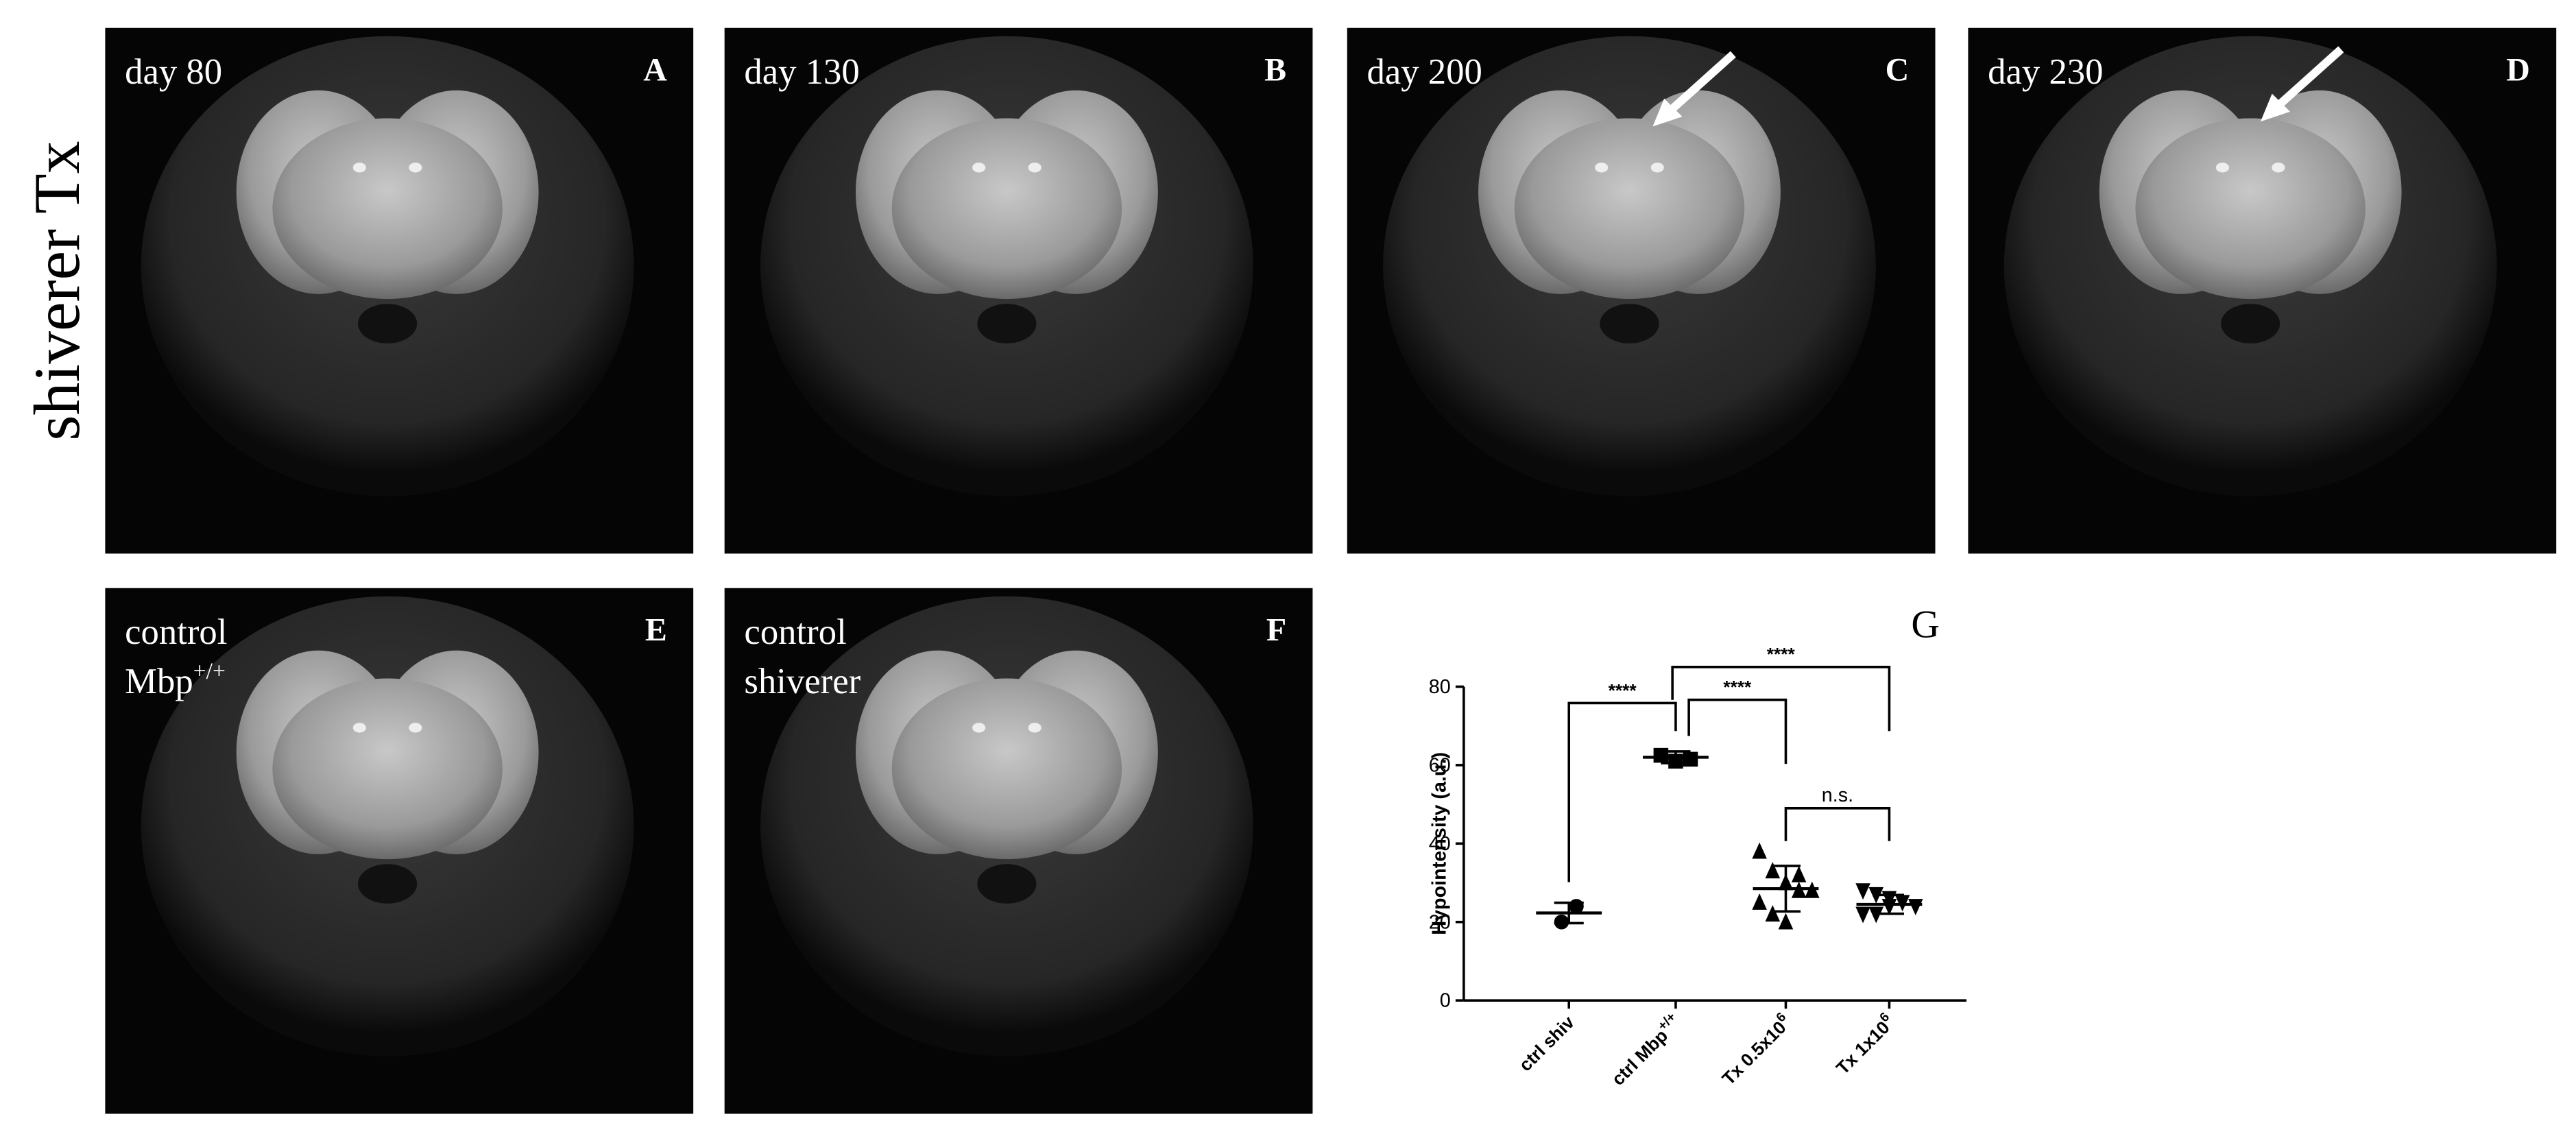 The image size is (2576, 1145). What do you see at coordinates (1446, 1001) in the screenshot?
I see `y-tick-label: 0` at bounding box center [1446, 1001].